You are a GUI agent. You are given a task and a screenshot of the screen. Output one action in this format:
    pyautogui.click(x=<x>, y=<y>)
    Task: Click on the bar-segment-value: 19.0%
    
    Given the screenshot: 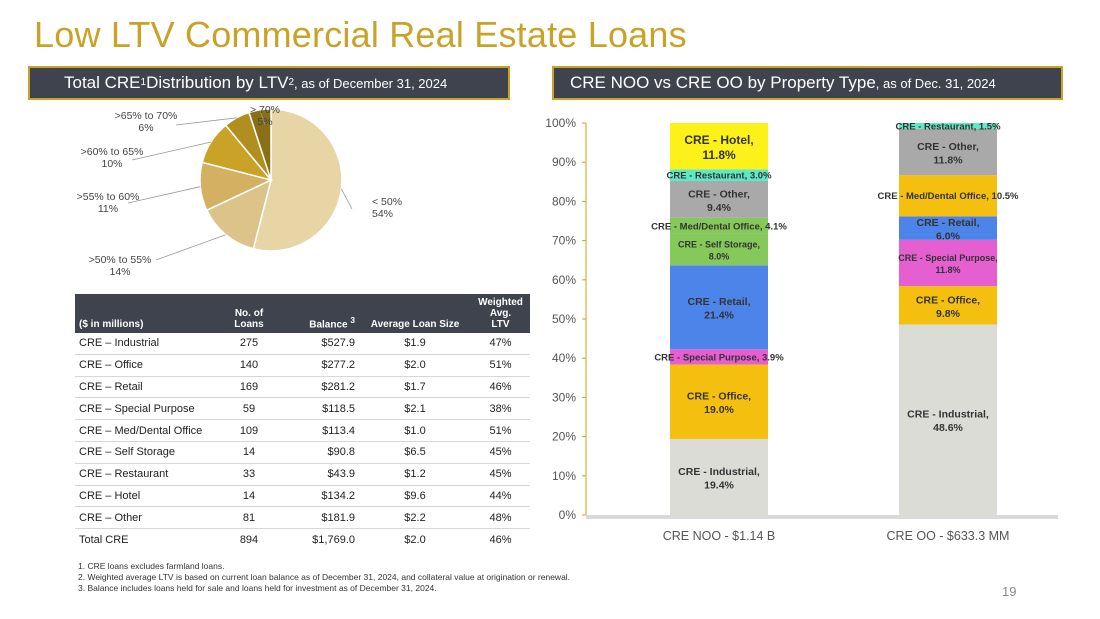 What is the action you would take?
    pyautogui.click(x=719, y=410)
    